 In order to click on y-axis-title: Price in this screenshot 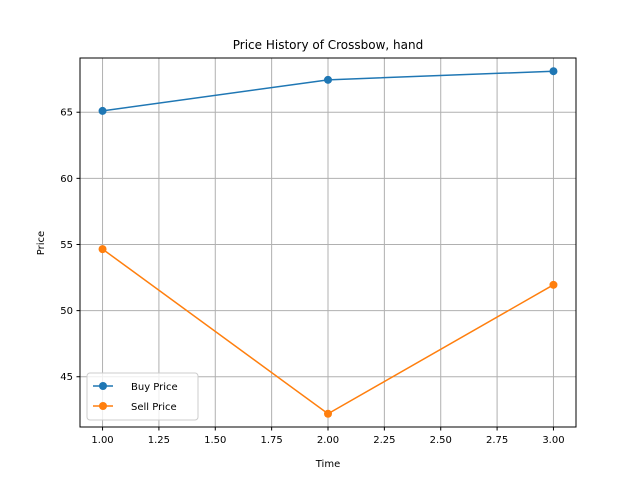, I will do `click(41, 243)`.